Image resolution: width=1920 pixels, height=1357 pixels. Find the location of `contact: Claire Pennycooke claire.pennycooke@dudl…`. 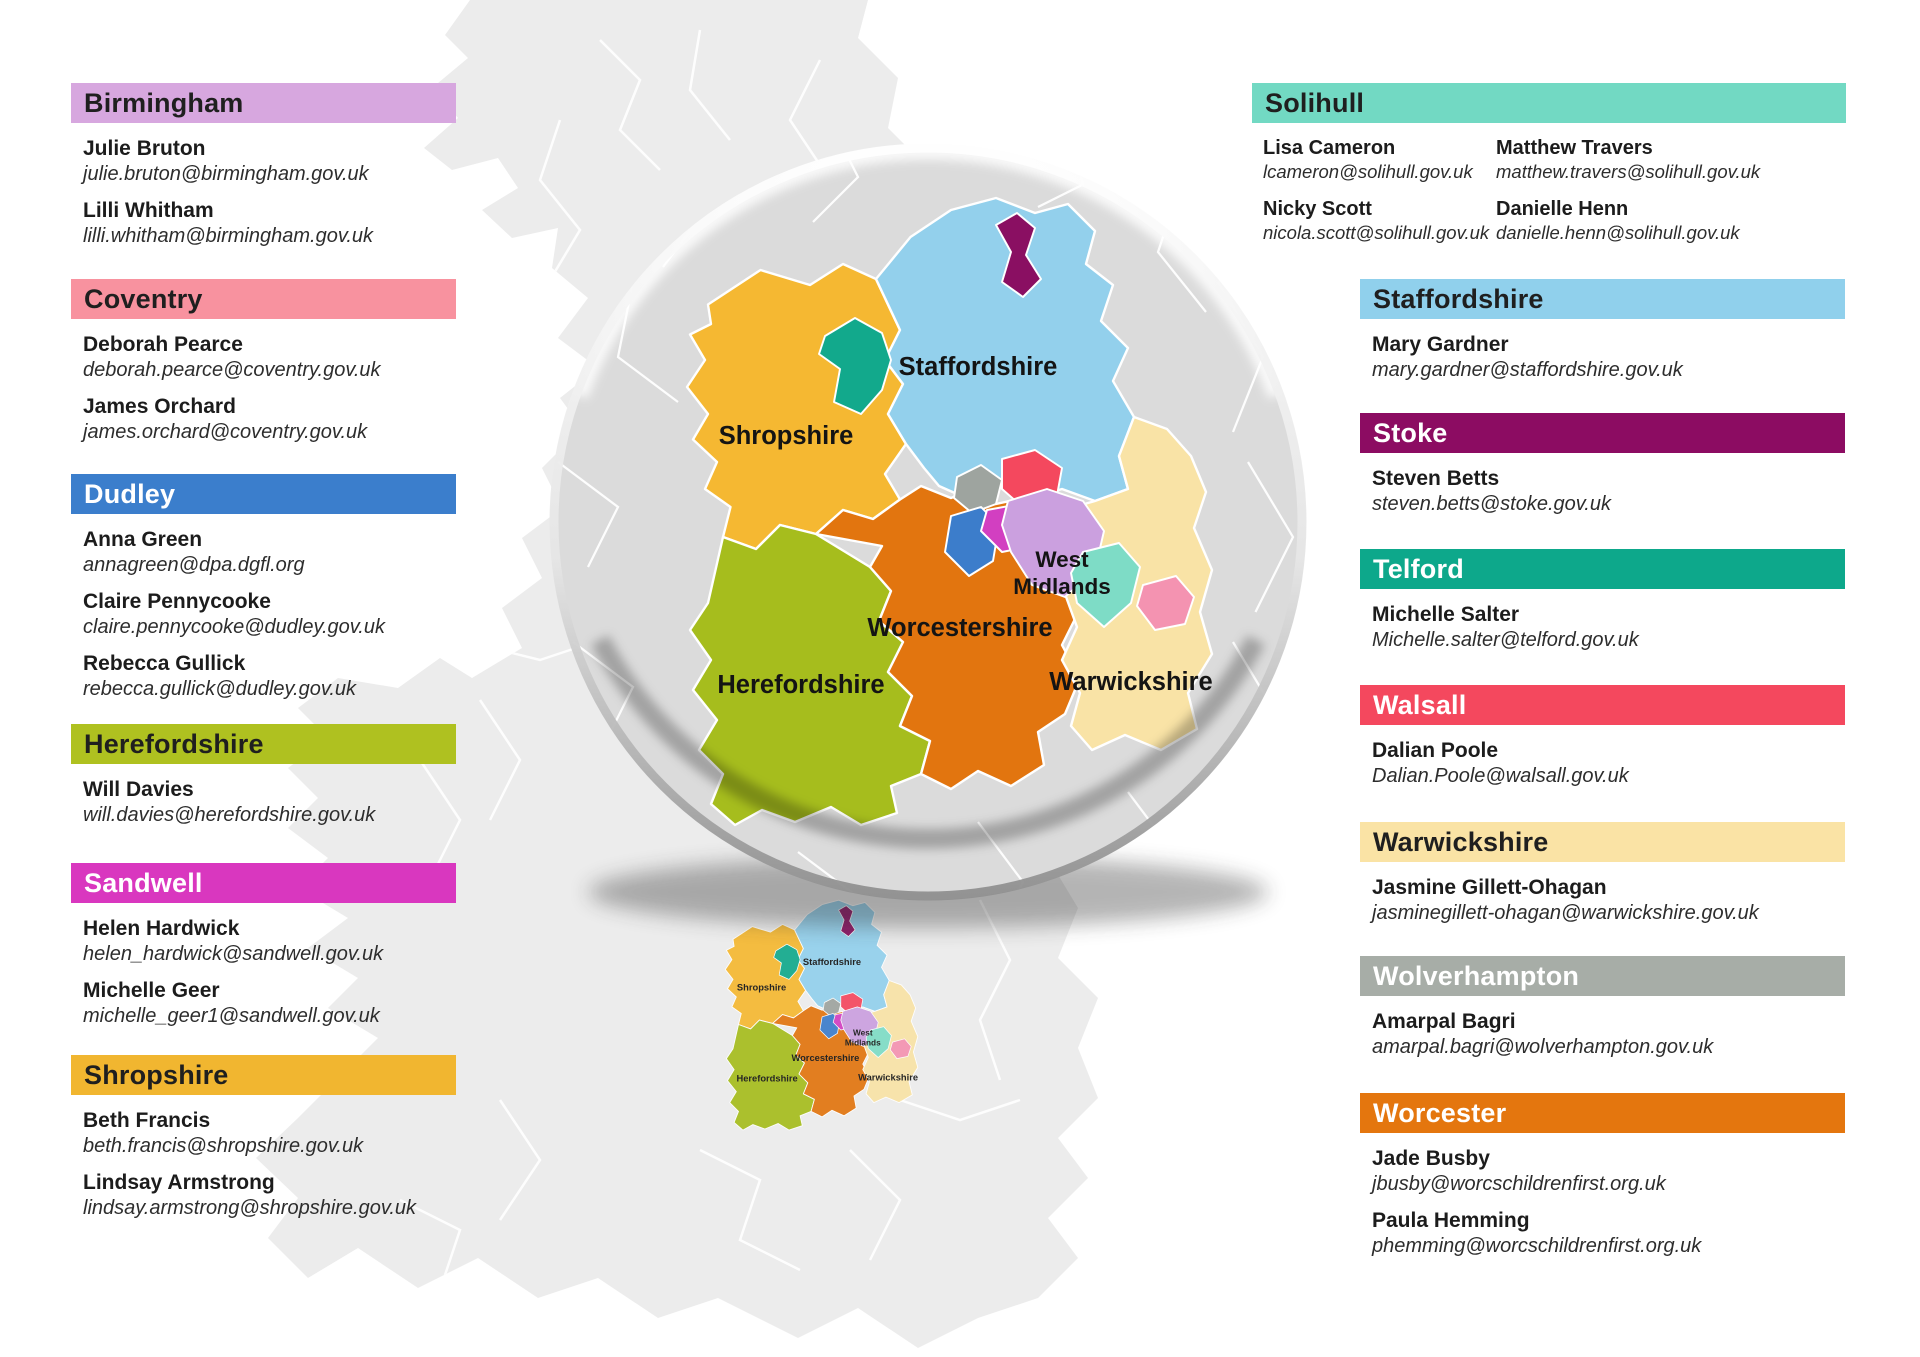

contact: Claire Pennycooke claire.pennycooke@dudl… is located at coordinates (269, 614).